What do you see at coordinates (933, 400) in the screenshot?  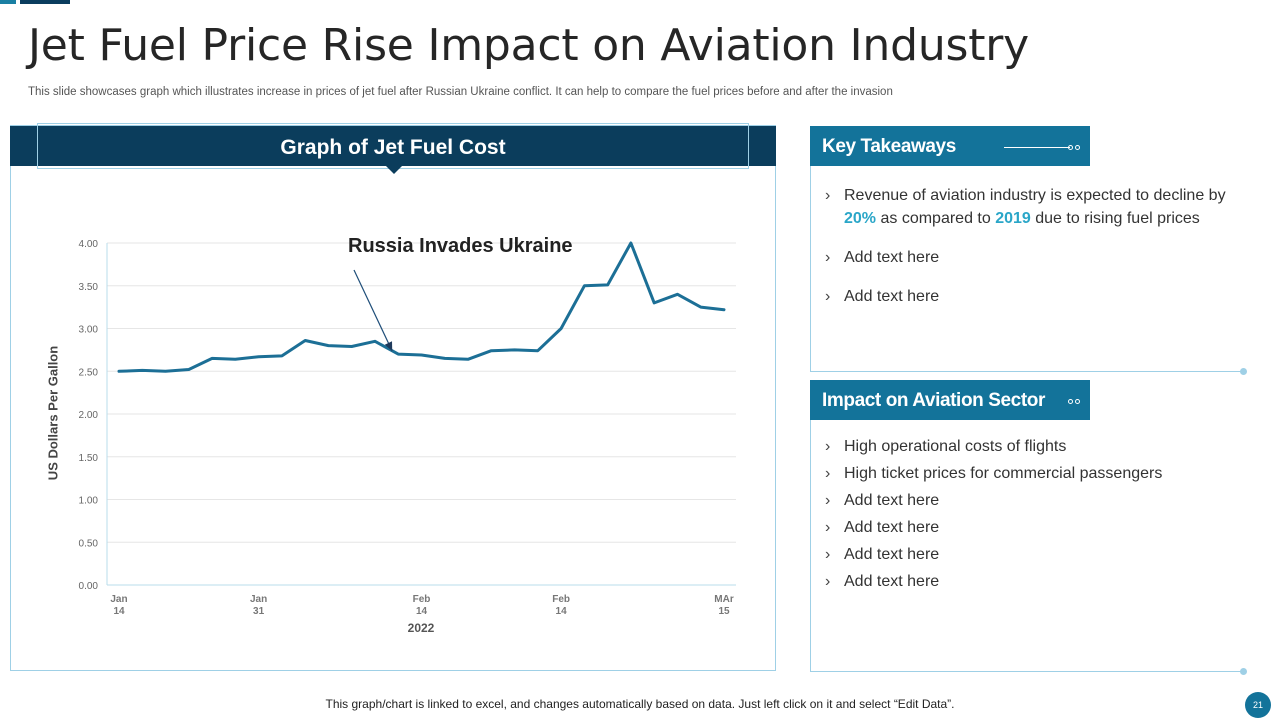 I see `impact-title: Impact on Aviation Sector` at bounding box center [933, 400].